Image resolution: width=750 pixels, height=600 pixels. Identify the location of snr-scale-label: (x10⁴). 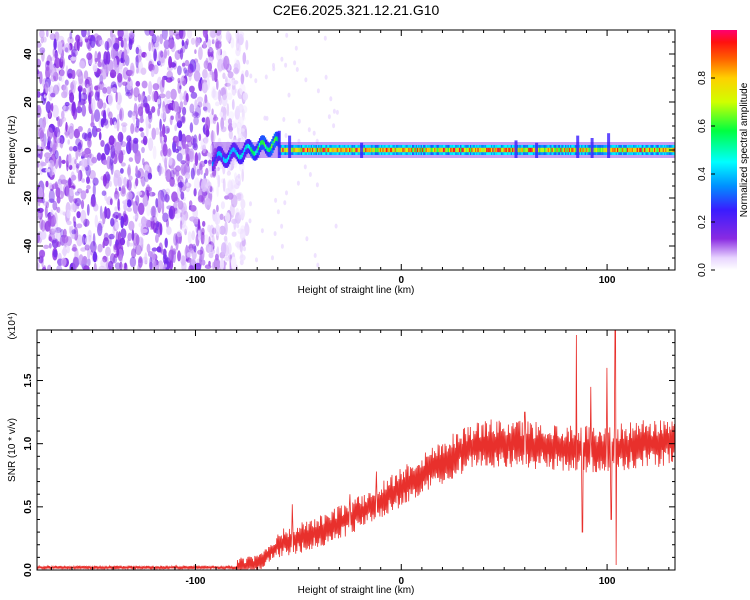
(12, 325).